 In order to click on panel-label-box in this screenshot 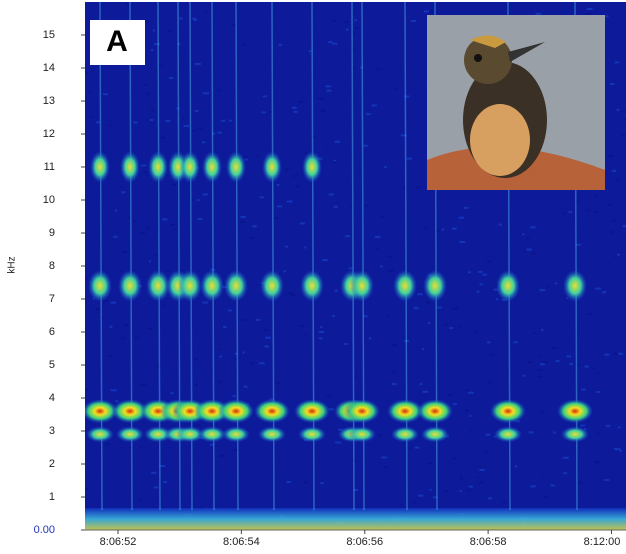, I will do `click(117, 42)`.